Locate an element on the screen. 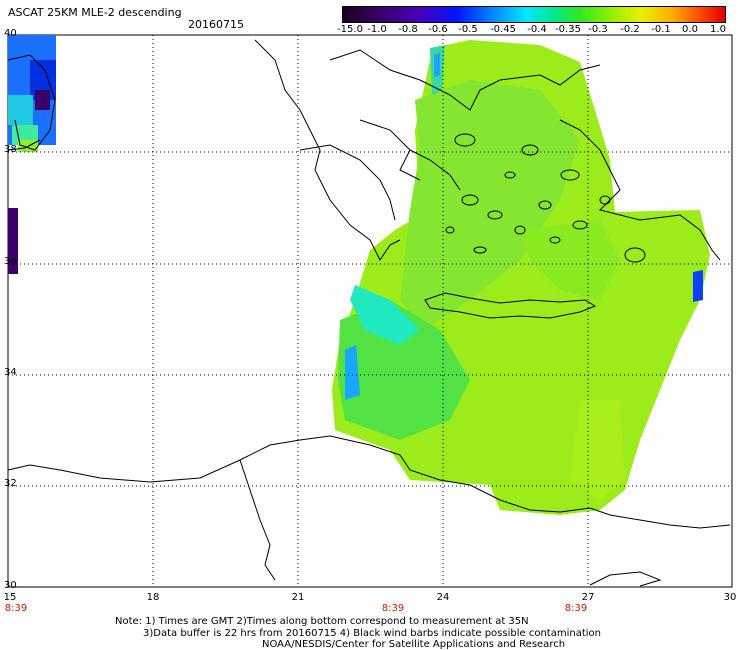  scale-label: -0.45 is located at coordinates (503, 29).